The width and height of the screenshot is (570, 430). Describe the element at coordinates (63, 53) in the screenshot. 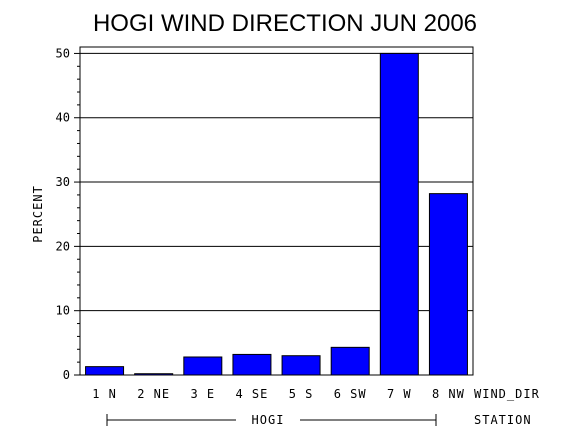

I see `y-tick-label: 50` at that location.